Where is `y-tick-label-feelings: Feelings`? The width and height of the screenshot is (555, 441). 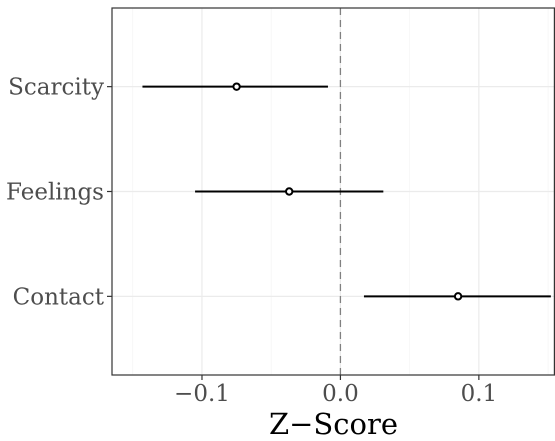
y-tick-label-feelings: Feelings is located at coordinates (55, 193).